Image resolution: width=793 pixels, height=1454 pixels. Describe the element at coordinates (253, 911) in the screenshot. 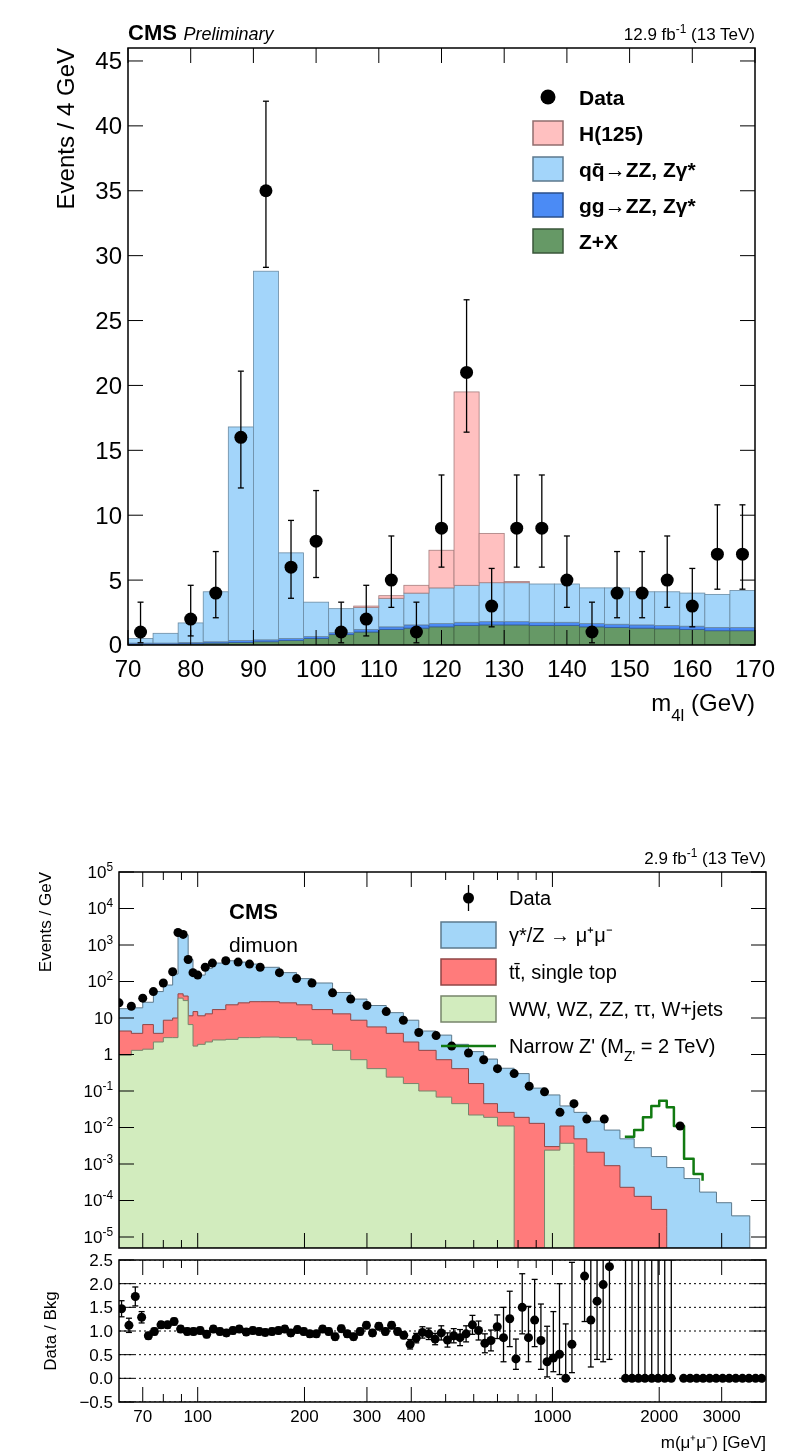

I see `text: CMS` at that location.